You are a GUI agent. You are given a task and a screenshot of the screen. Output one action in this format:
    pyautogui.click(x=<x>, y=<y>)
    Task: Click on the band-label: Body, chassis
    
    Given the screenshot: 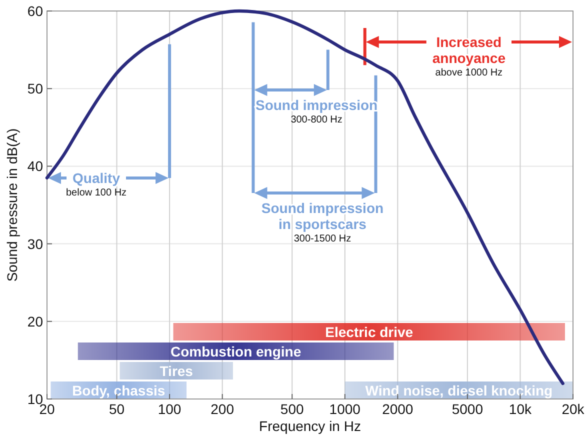 What is the action you would take?
    pyautogui.click(x=119, y=390)
    